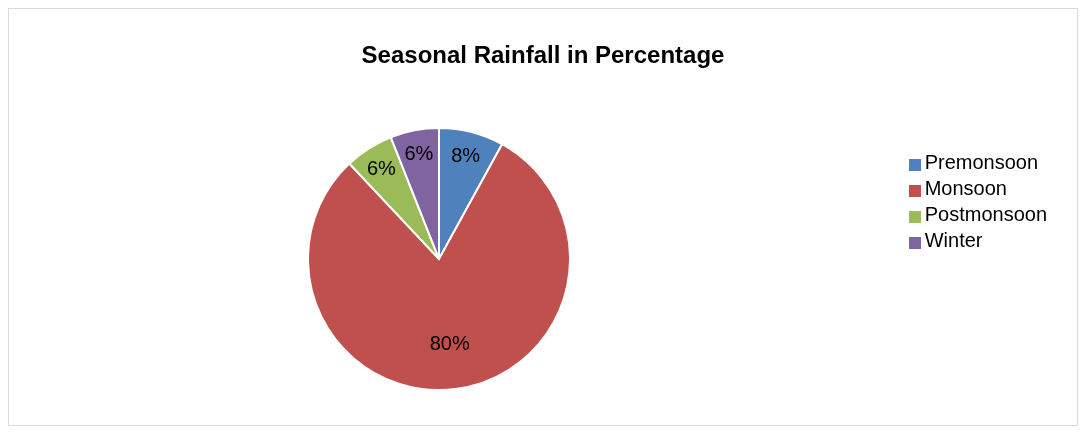 This screenshot has width=1086, height=434. What do you see at coordinates (985, 214) in the screenshot?
I see `legend-label: Postmonsoon` at bounding box center [985, 214].